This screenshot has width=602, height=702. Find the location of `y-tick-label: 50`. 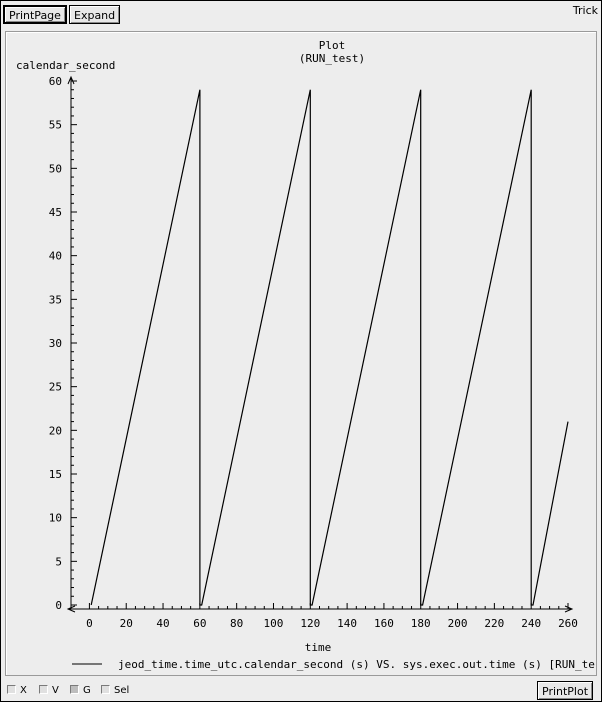

y-tick-label: 50 is located at coordinates (55, 168).